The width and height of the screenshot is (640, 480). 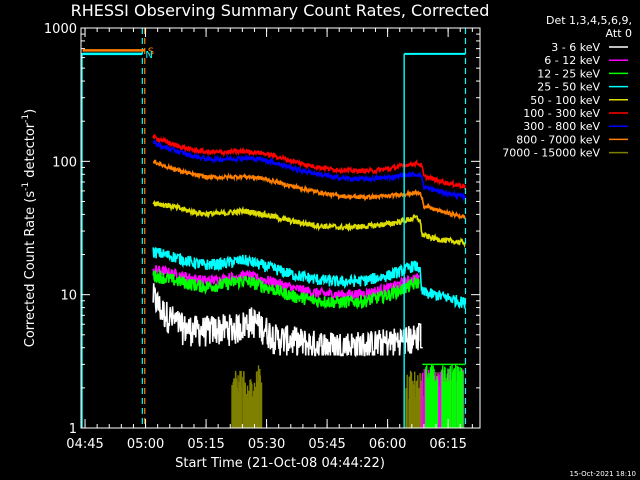 What do you see at coordinates (30, 269) in the screenshot?
I see `y-axis-label-part: Corrected Count Rate (s` at bounding box center [30, 269].